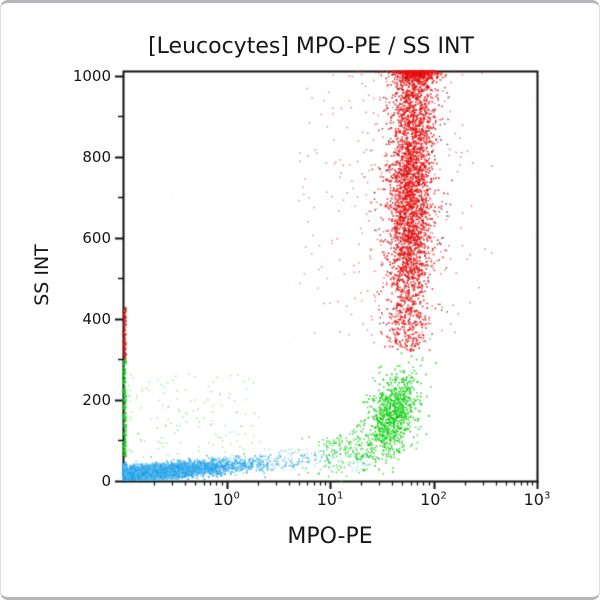  What do you see at coordinates (42, 275) in the screenshot?
I see `y-axis-label: SS INT` at bounding box center [42, 275].